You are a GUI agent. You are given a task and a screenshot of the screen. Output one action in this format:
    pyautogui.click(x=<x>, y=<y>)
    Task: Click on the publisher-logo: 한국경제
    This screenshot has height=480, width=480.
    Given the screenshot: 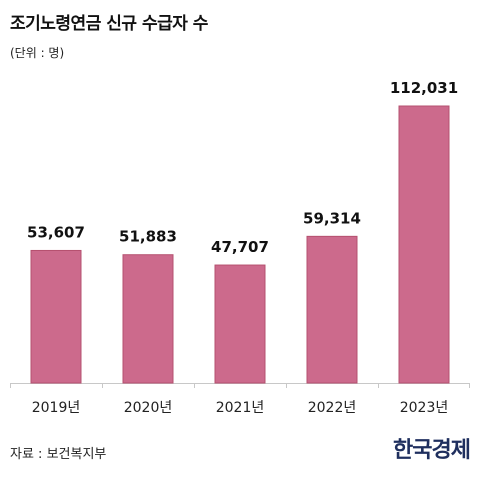 What is the action you would take?
    pyautogui.click(x=432, y=450)
    